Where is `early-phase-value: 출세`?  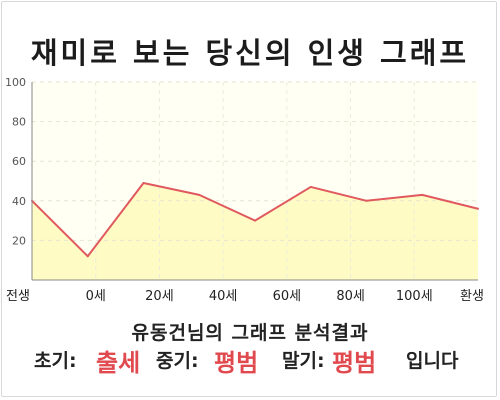 early-phase-value: 출세 is located at coordinates (118, 363).